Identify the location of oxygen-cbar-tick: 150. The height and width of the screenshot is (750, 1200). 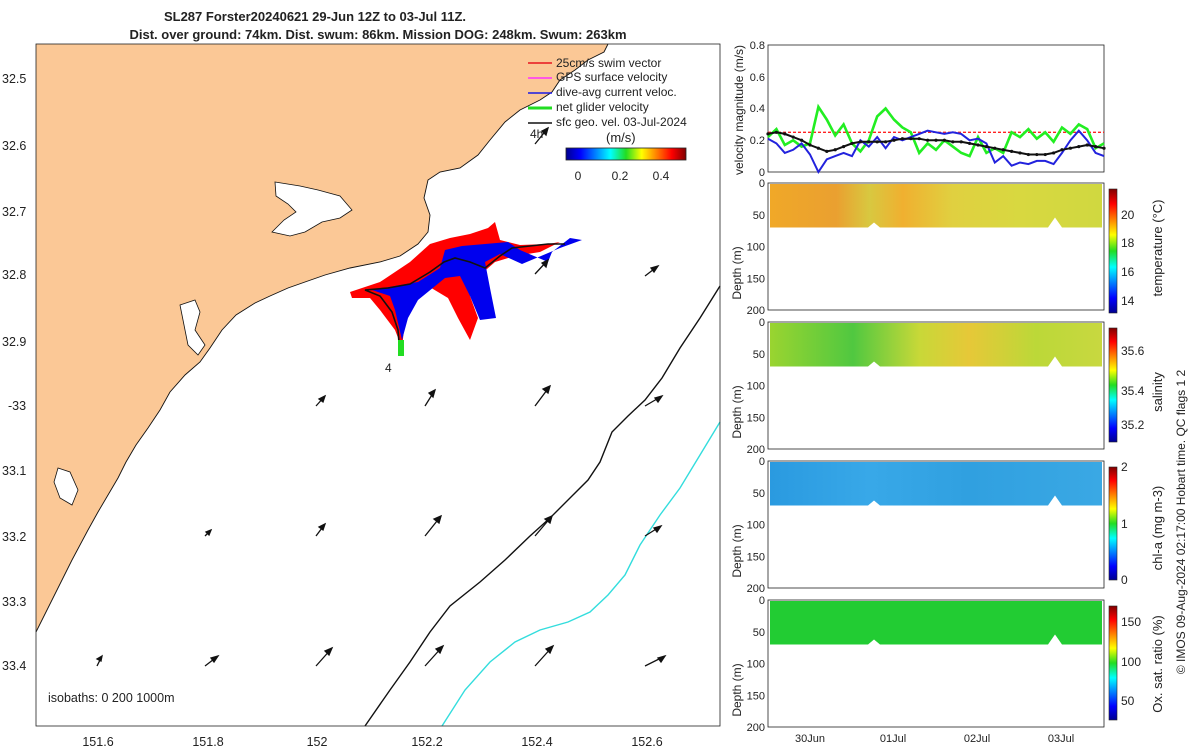
(1131, 622).